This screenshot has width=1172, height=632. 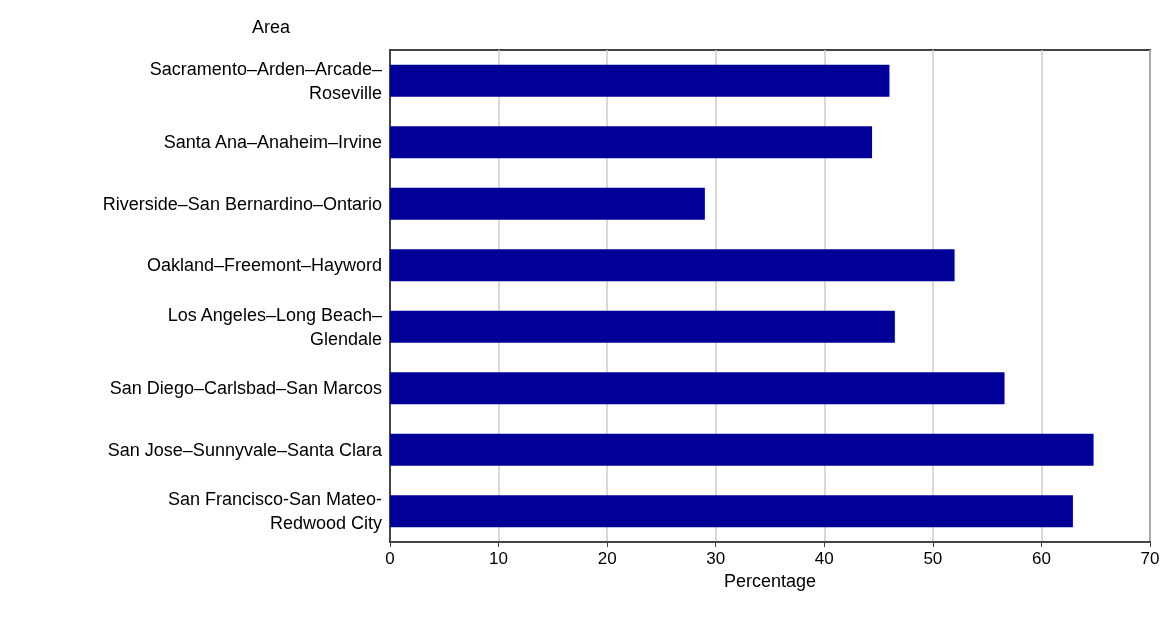 What do you see at coordinates (271, 27) in the screenshot?
I see `y-axis-title: Area` at bounding box center [271, 27].